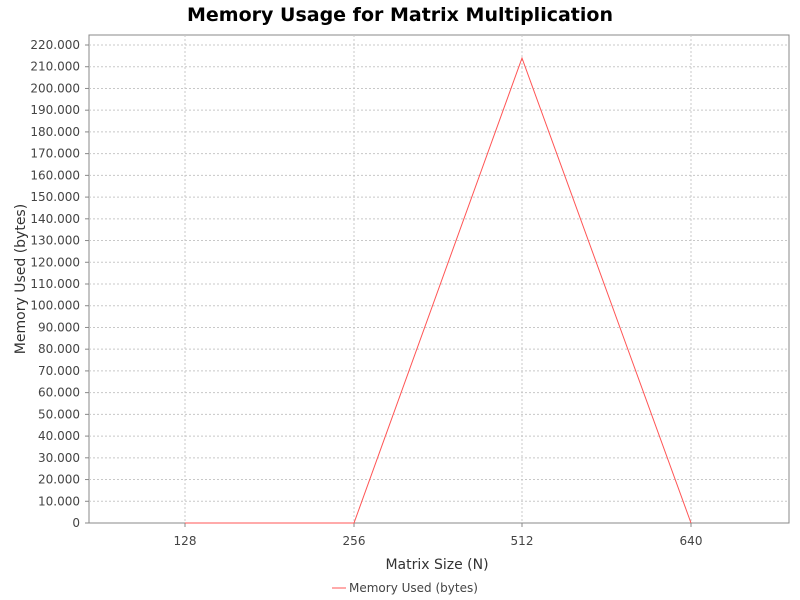 This screenshot has height=600, width=800. I want to click on y-tick-label: 10.000, so click(59, 501).